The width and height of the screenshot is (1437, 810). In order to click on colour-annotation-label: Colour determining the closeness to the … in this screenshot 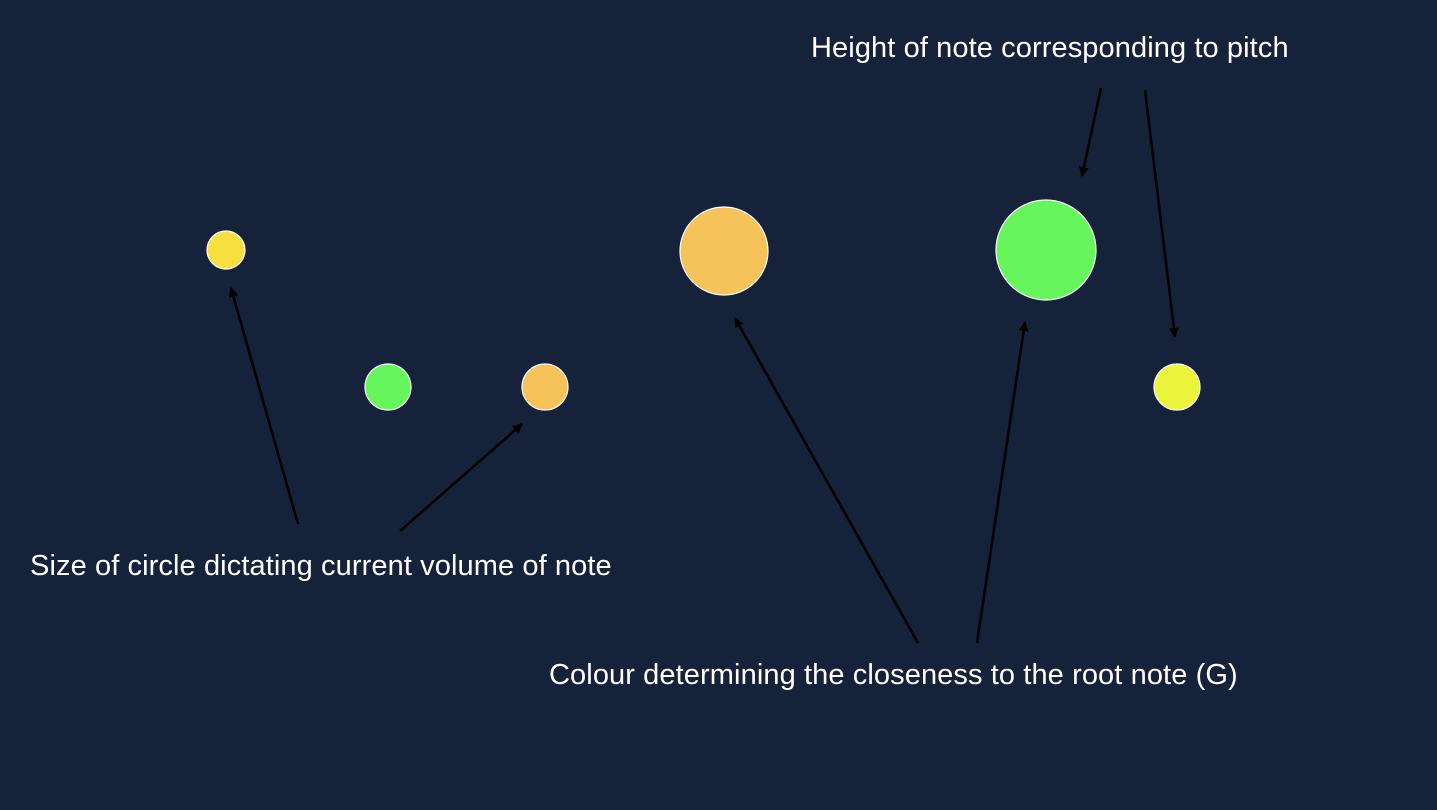, I will do `click(893, 675)`.